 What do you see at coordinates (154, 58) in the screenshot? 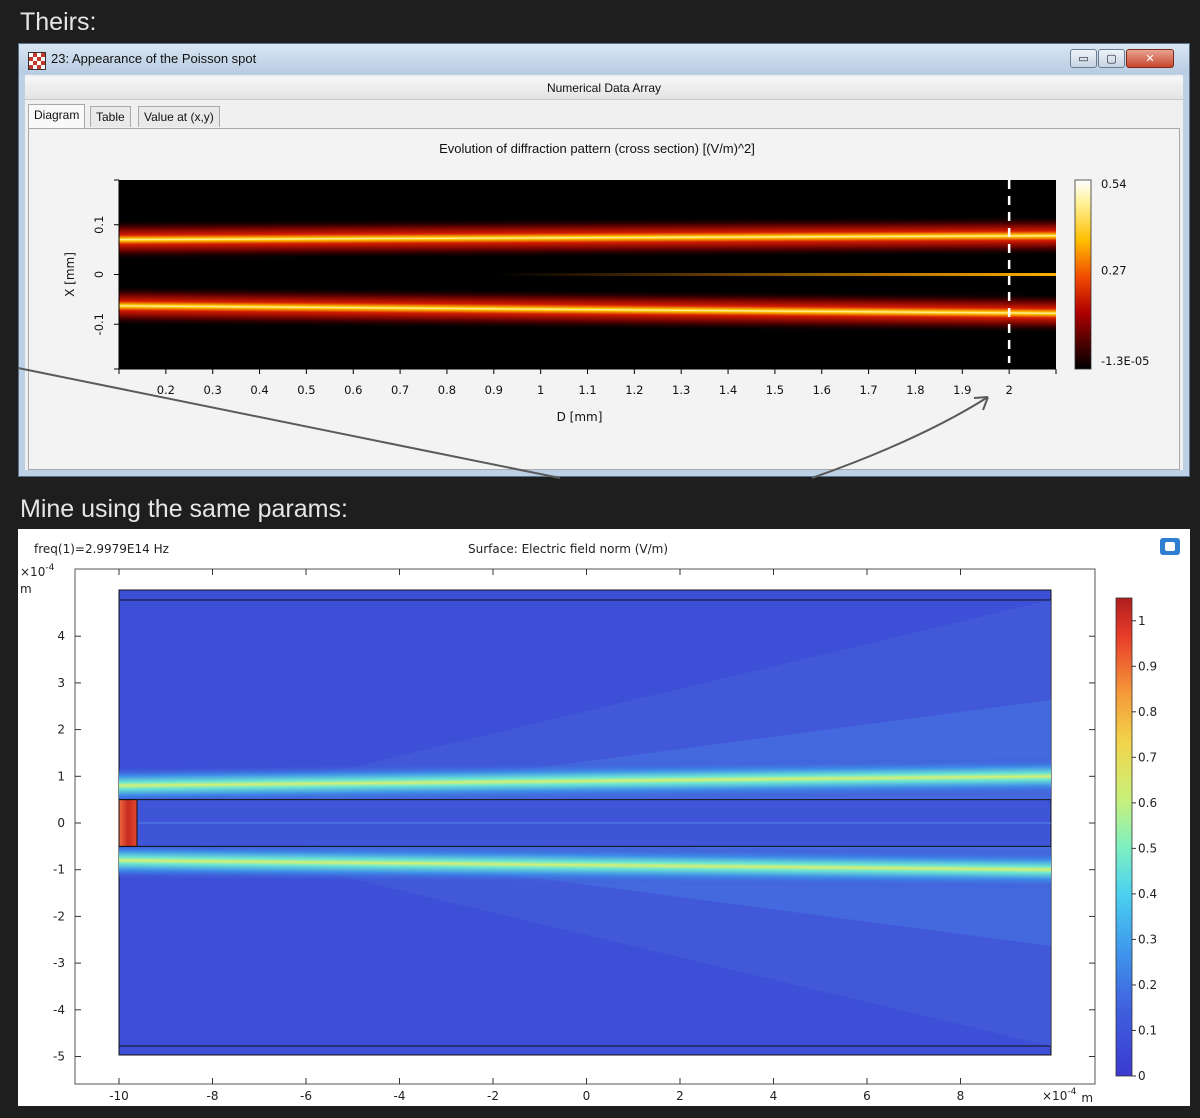
I see `window-title: 23: Appearance of the Poisson spot` at bounding box center [154, 58].